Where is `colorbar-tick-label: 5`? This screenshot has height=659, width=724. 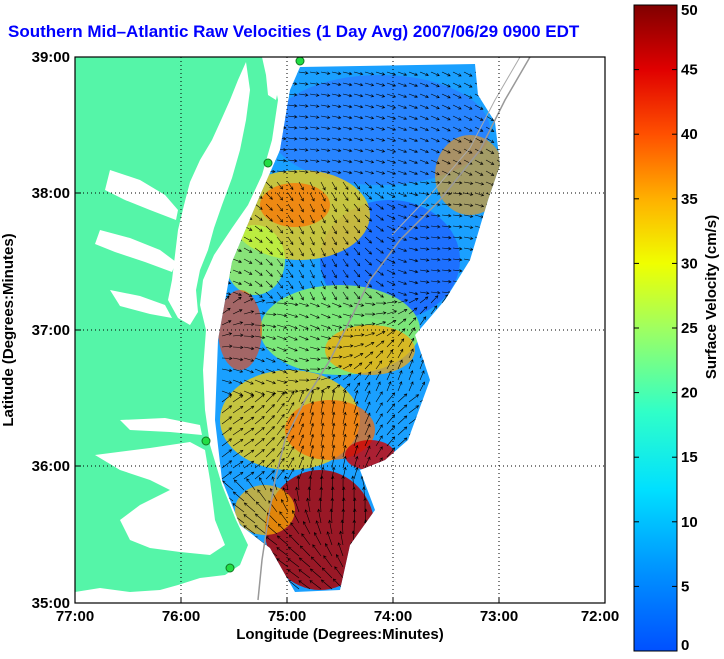 colorbar-tick-label: 5 is located at coordinates (685, 586).